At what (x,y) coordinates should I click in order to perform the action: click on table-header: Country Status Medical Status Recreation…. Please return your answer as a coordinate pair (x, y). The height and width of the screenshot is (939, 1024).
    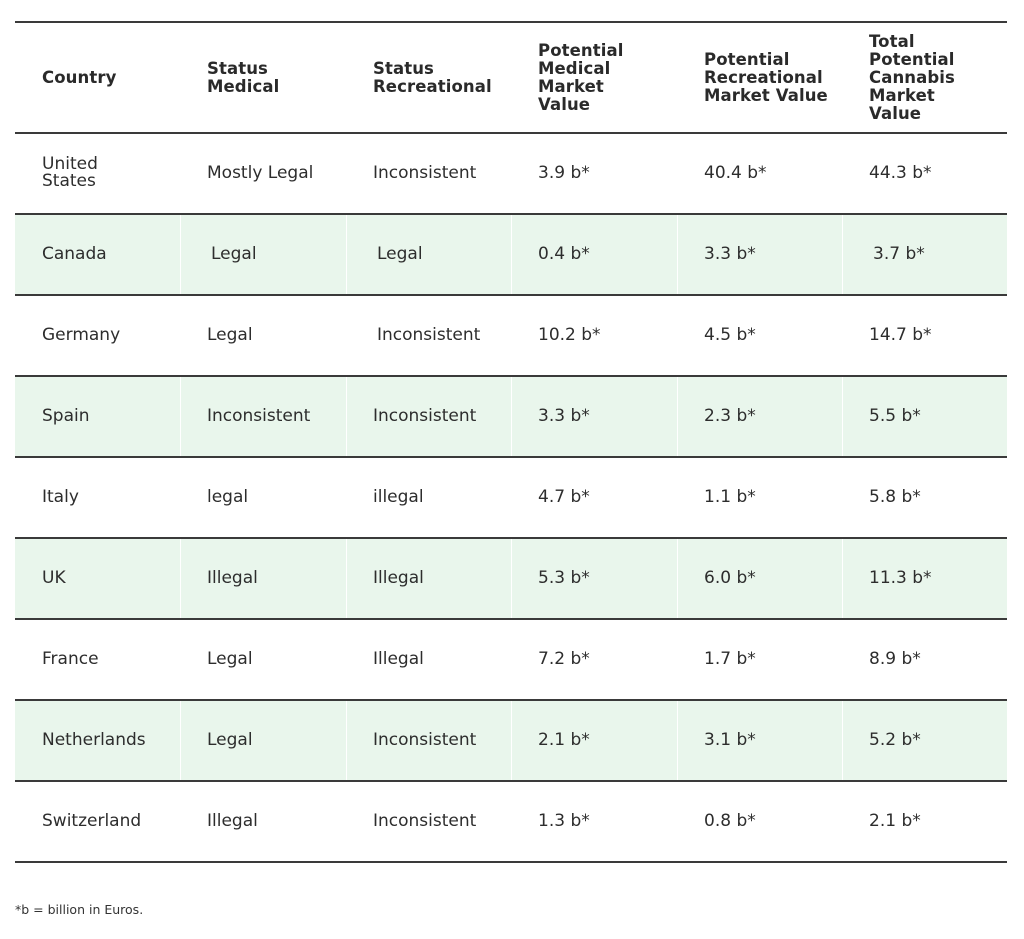
    Looking at the image, I should click on (511, 77).